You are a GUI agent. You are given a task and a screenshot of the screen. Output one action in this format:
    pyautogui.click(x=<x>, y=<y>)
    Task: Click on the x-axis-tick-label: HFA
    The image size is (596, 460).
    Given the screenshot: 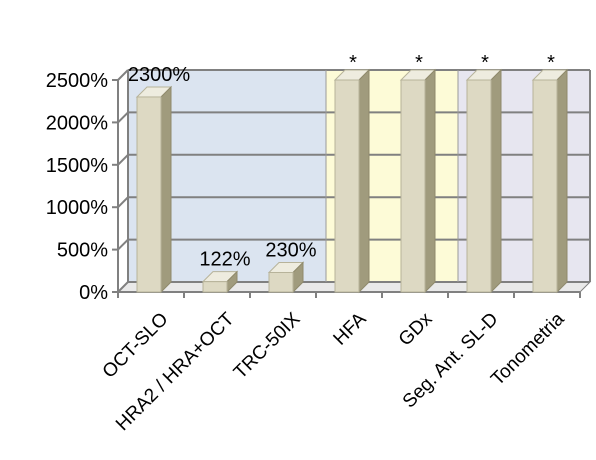 What is the action you would take?
    pyautogui.click(x=350, y=328)
    